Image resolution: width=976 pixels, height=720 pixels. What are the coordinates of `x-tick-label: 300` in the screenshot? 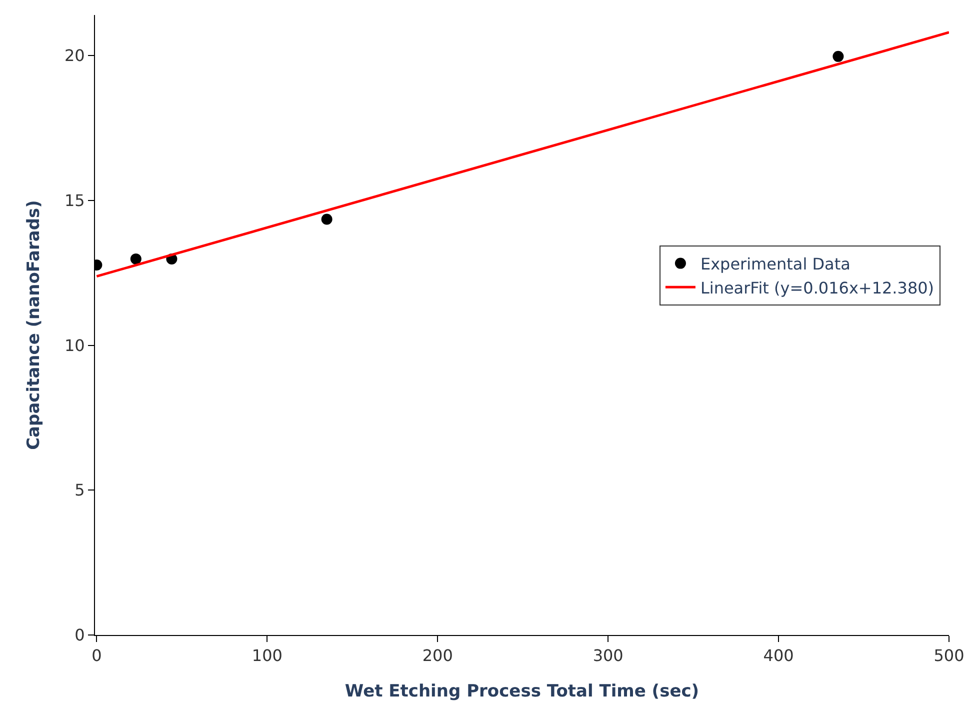 It's located at (608, 656).